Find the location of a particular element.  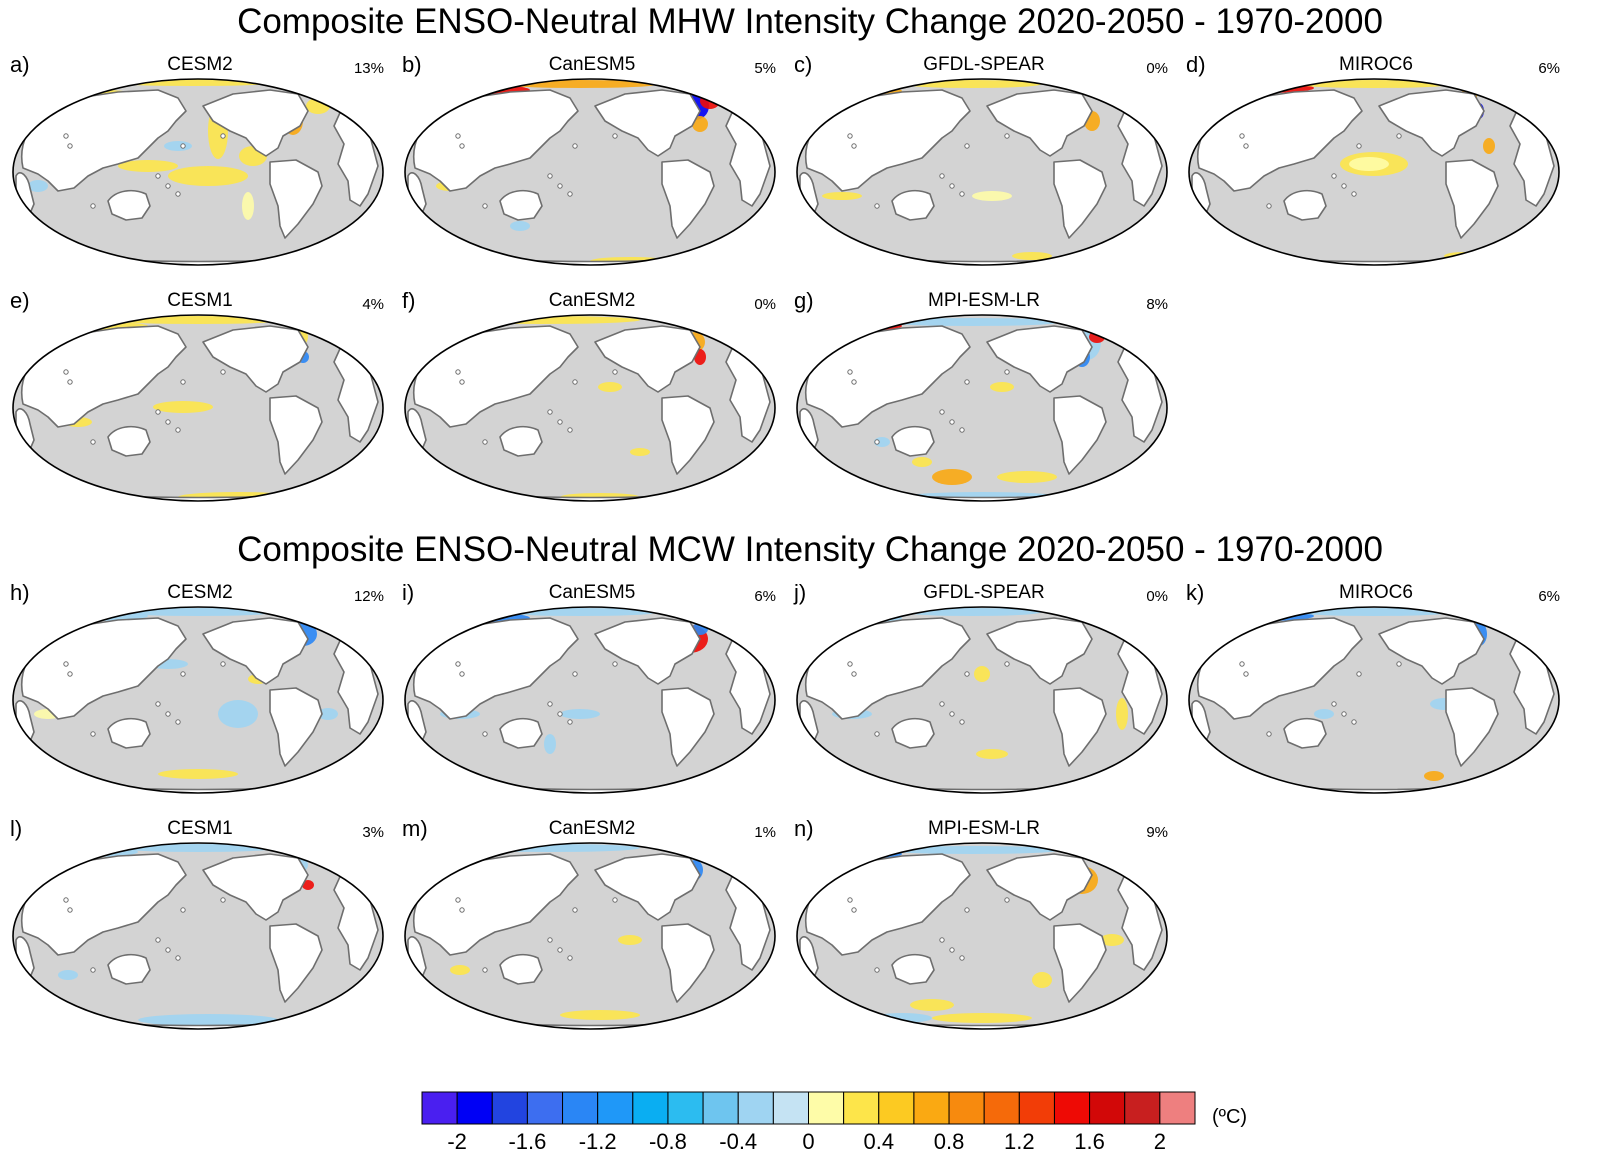

panel-letter: n) is located at coordinates (804, 828).